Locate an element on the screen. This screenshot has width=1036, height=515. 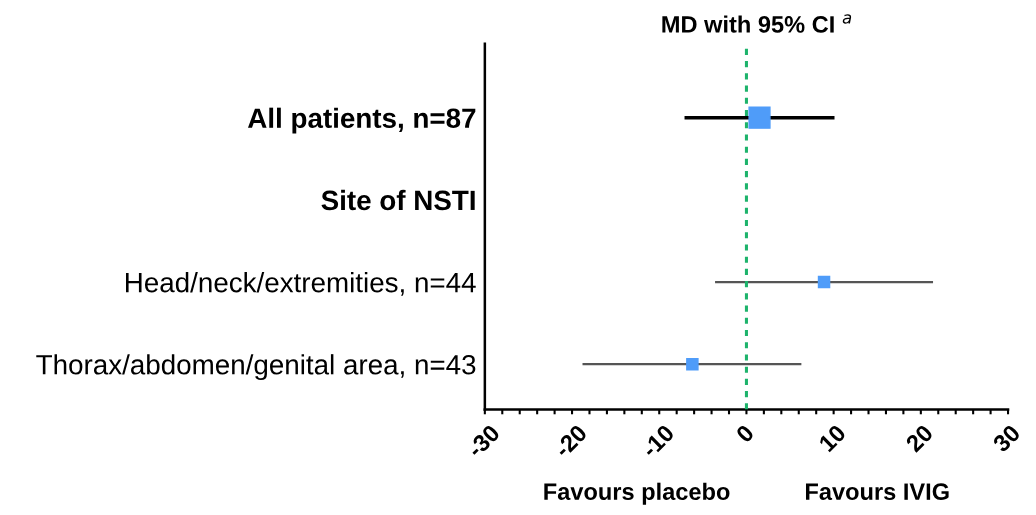
y-tick-label: Thorax/abdomen/genital area, n=43 is located at coordinates (256, 367).